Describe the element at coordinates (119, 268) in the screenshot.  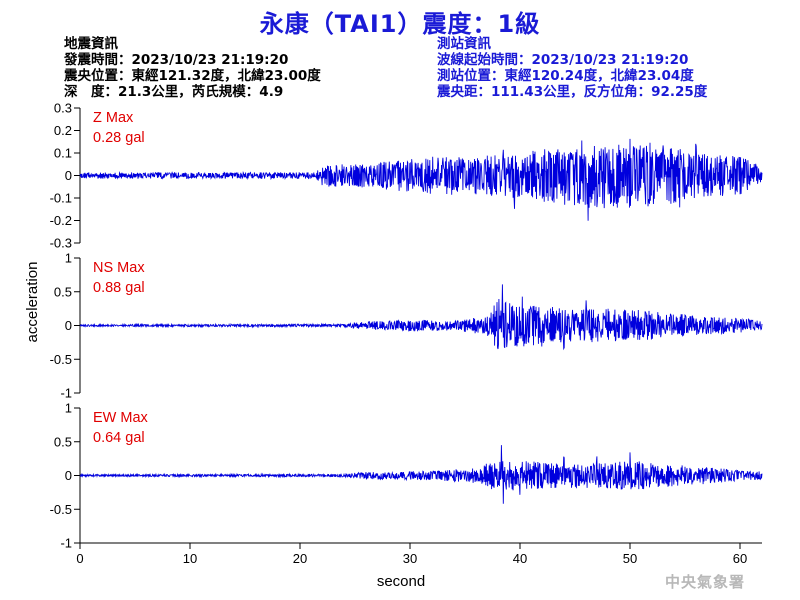
I see `ns-max-label: NS Max` at that location.